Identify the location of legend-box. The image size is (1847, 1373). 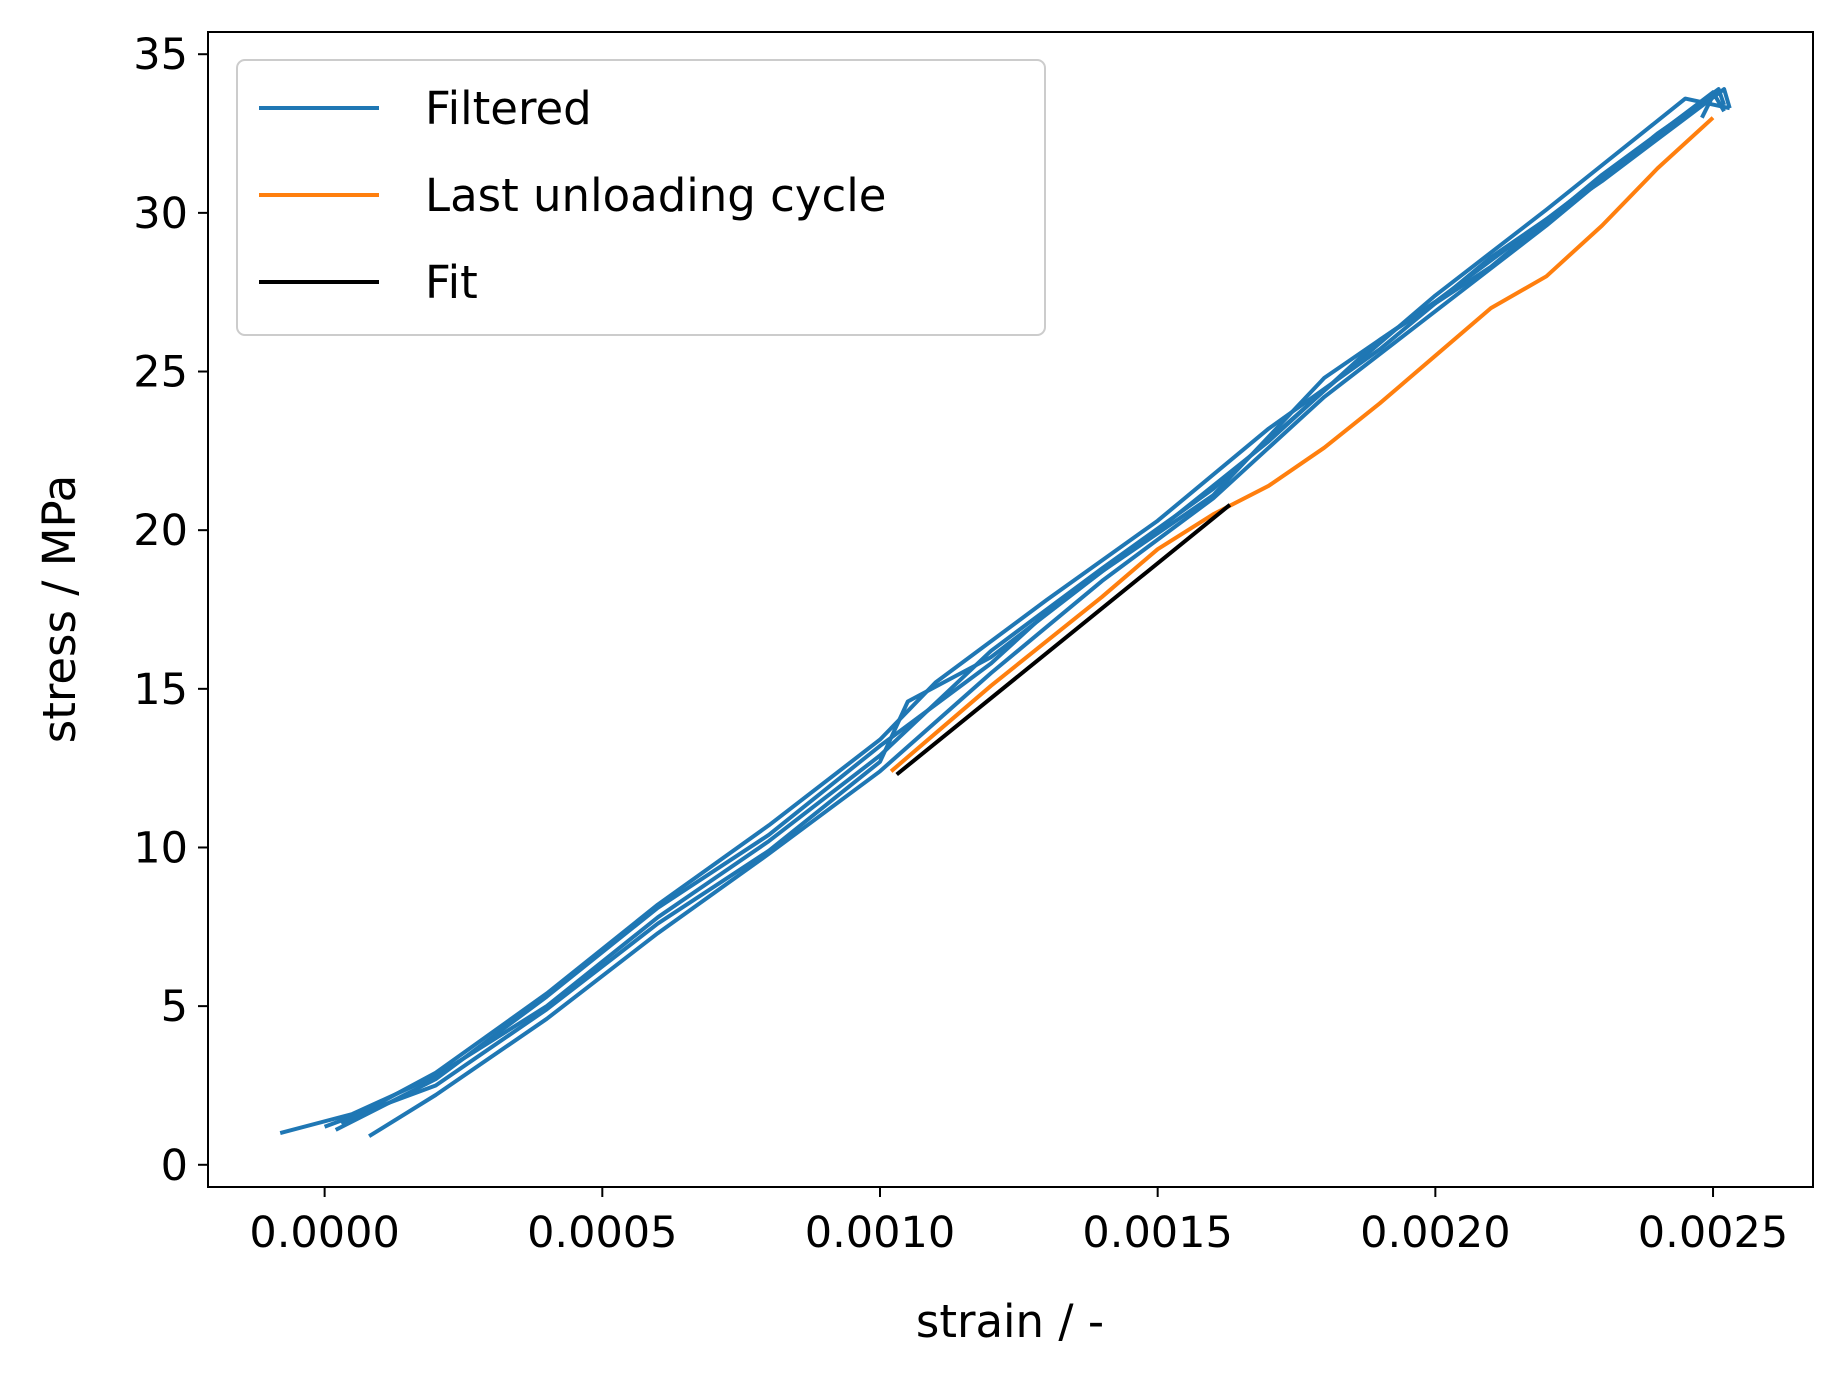
(641, 197).